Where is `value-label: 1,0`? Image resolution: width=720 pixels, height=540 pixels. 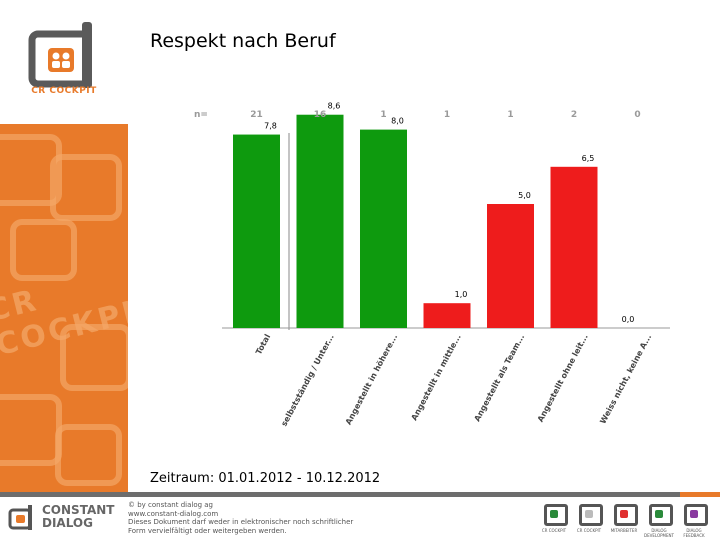 value-label: 1,0 is located at coordinates (461, 294).